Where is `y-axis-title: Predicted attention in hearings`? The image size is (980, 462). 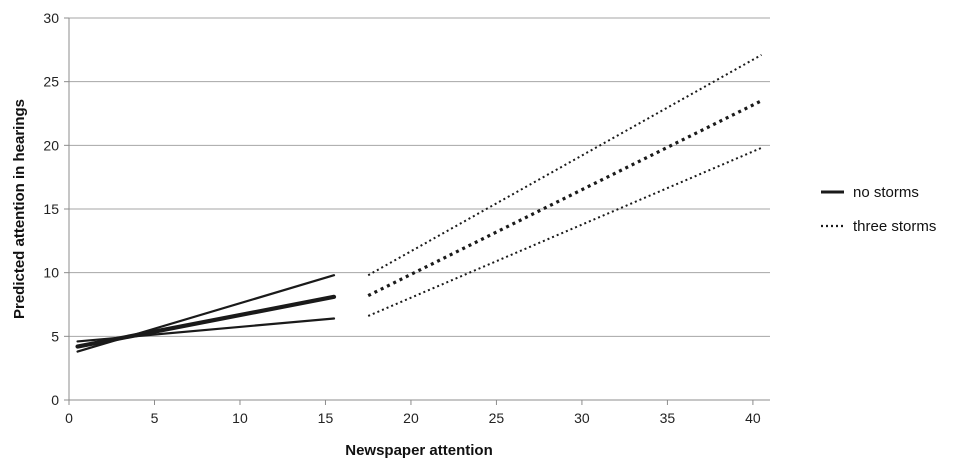 y-axis-title: Predicted attention in hearings is located at coordinates (19, 209).